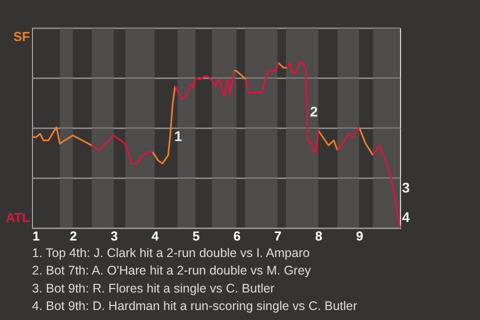 The width and height of the screenshot is (480, 320). I want to click on x-tick-label: 5, so click(196, 236).